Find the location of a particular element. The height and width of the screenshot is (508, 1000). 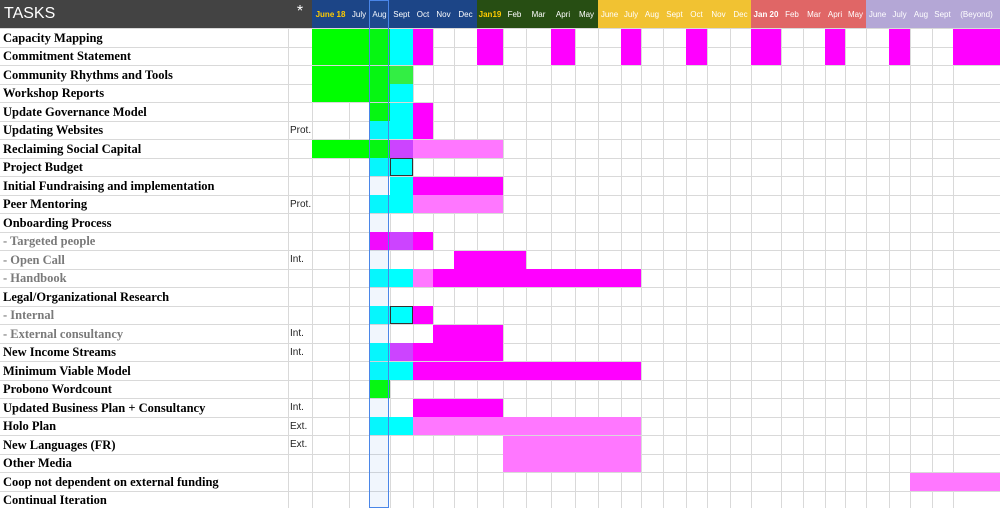

task-label: Minimum Viable Model is located at coordinates (67, 370).